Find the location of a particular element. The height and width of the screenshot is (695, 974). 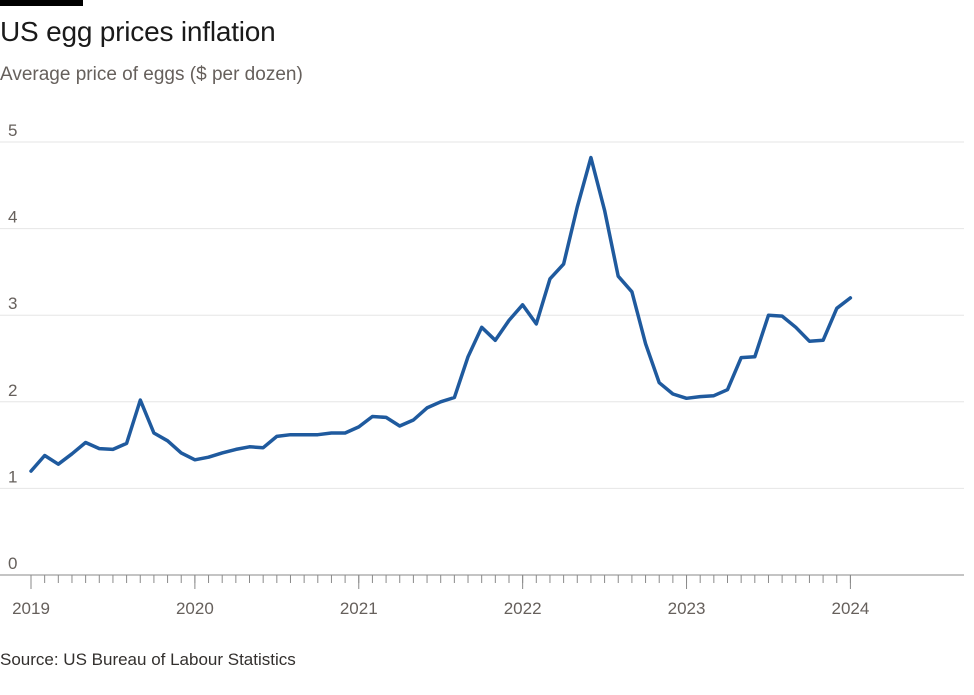

x-tick-label: 2023 is located at coordinates (687, 608).